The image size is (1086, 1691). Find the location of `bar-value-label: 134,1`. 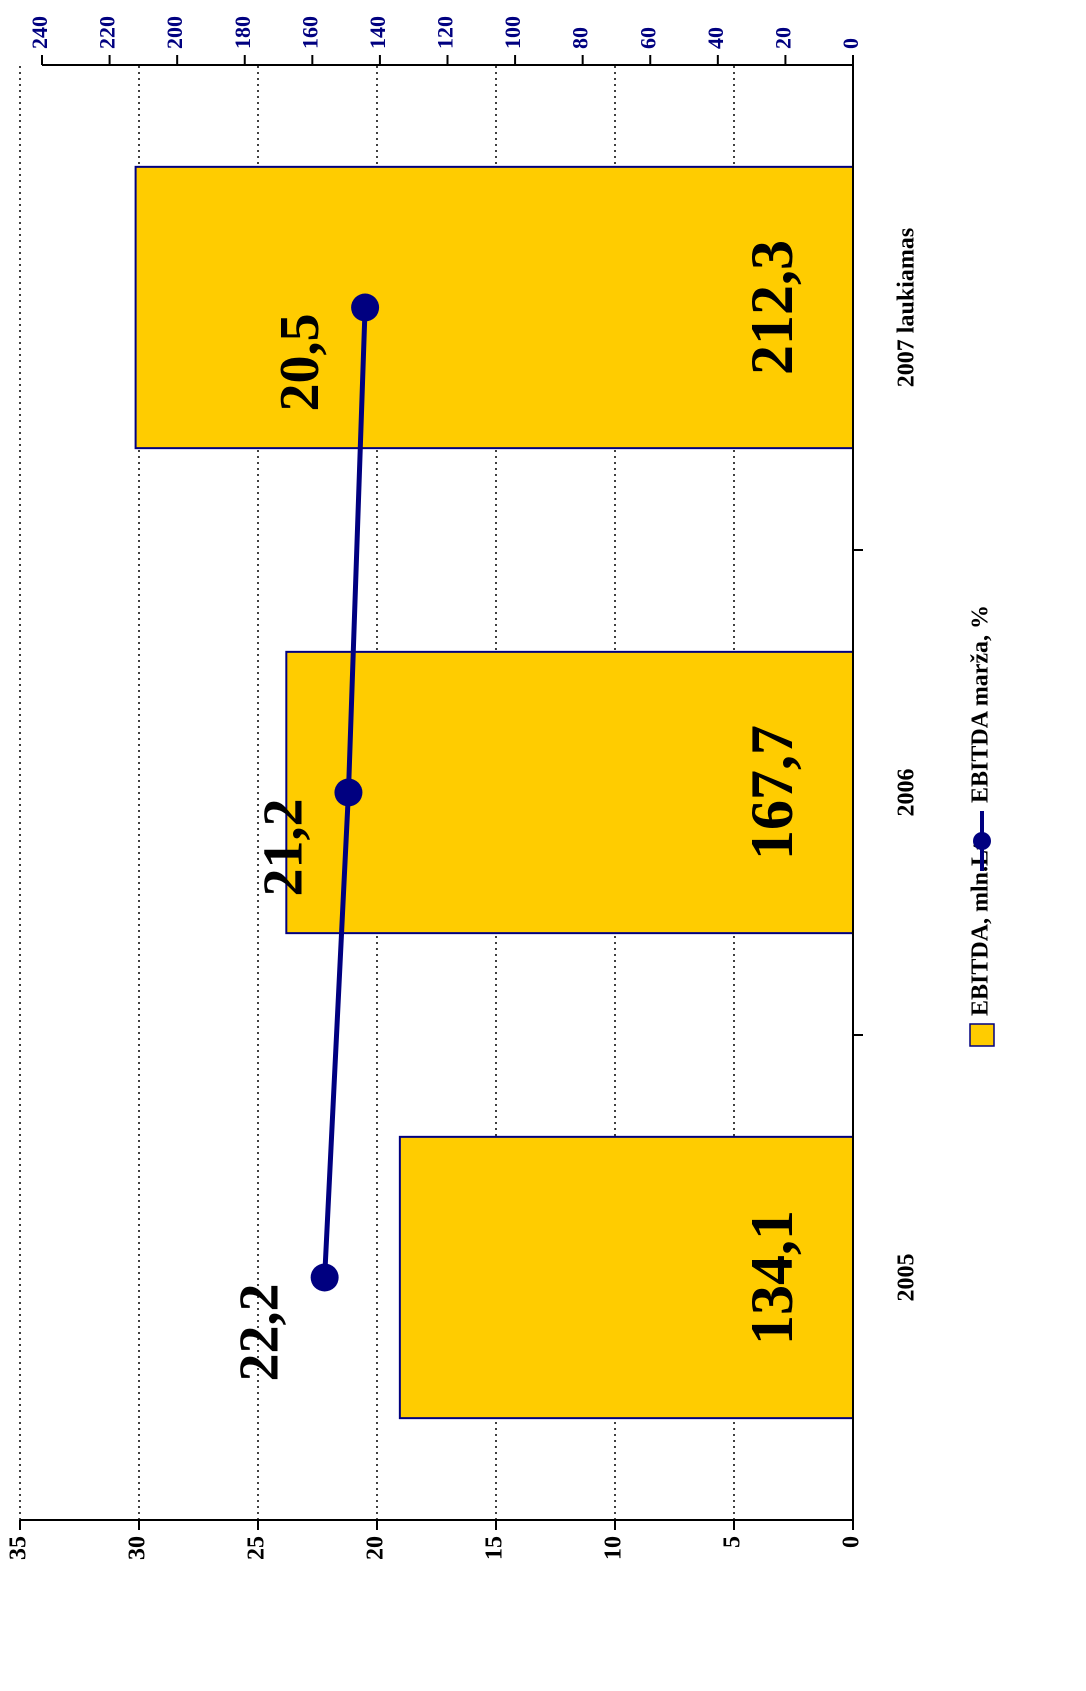

bar-value-label: 134,1 is located at coordinates (772, 1277).